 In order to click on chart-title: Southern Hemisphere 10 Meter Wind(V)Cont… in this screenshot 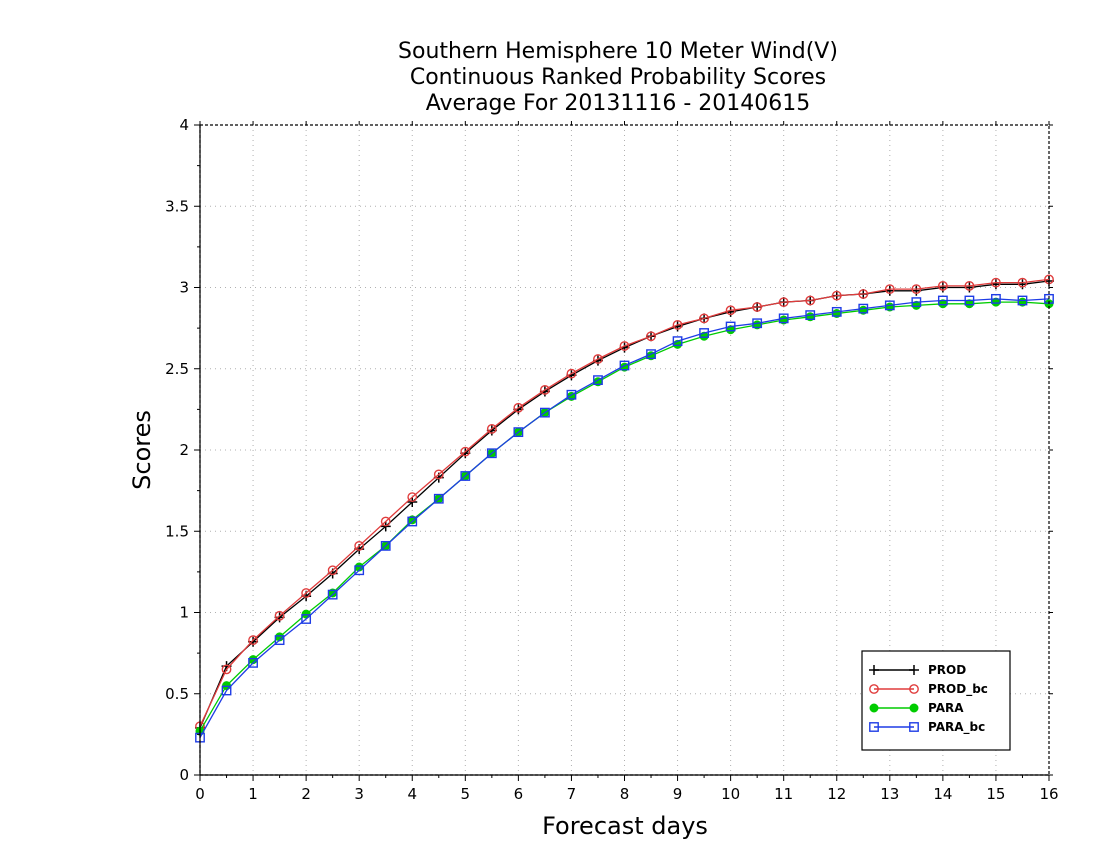, I will do `click(618, 77)`.